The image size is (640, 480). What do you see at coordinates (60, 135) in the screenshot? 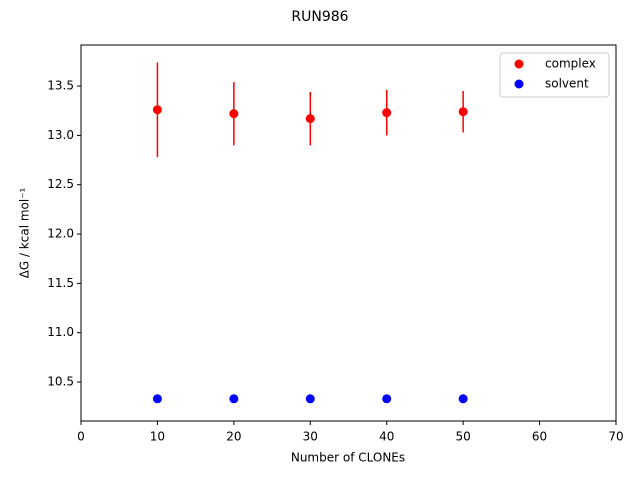
I see `y-tick-label: 13.0` at bounding box center [60, 135].